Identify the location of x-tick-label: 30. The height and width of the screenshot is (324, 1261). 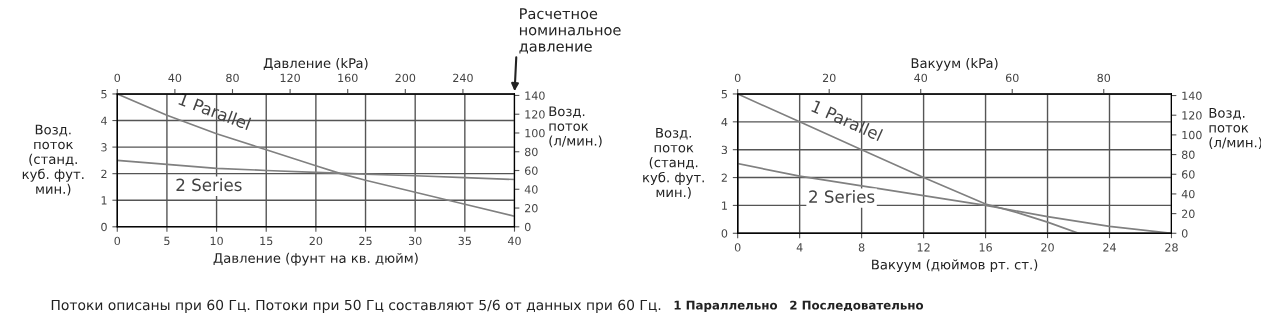
(415, 241).